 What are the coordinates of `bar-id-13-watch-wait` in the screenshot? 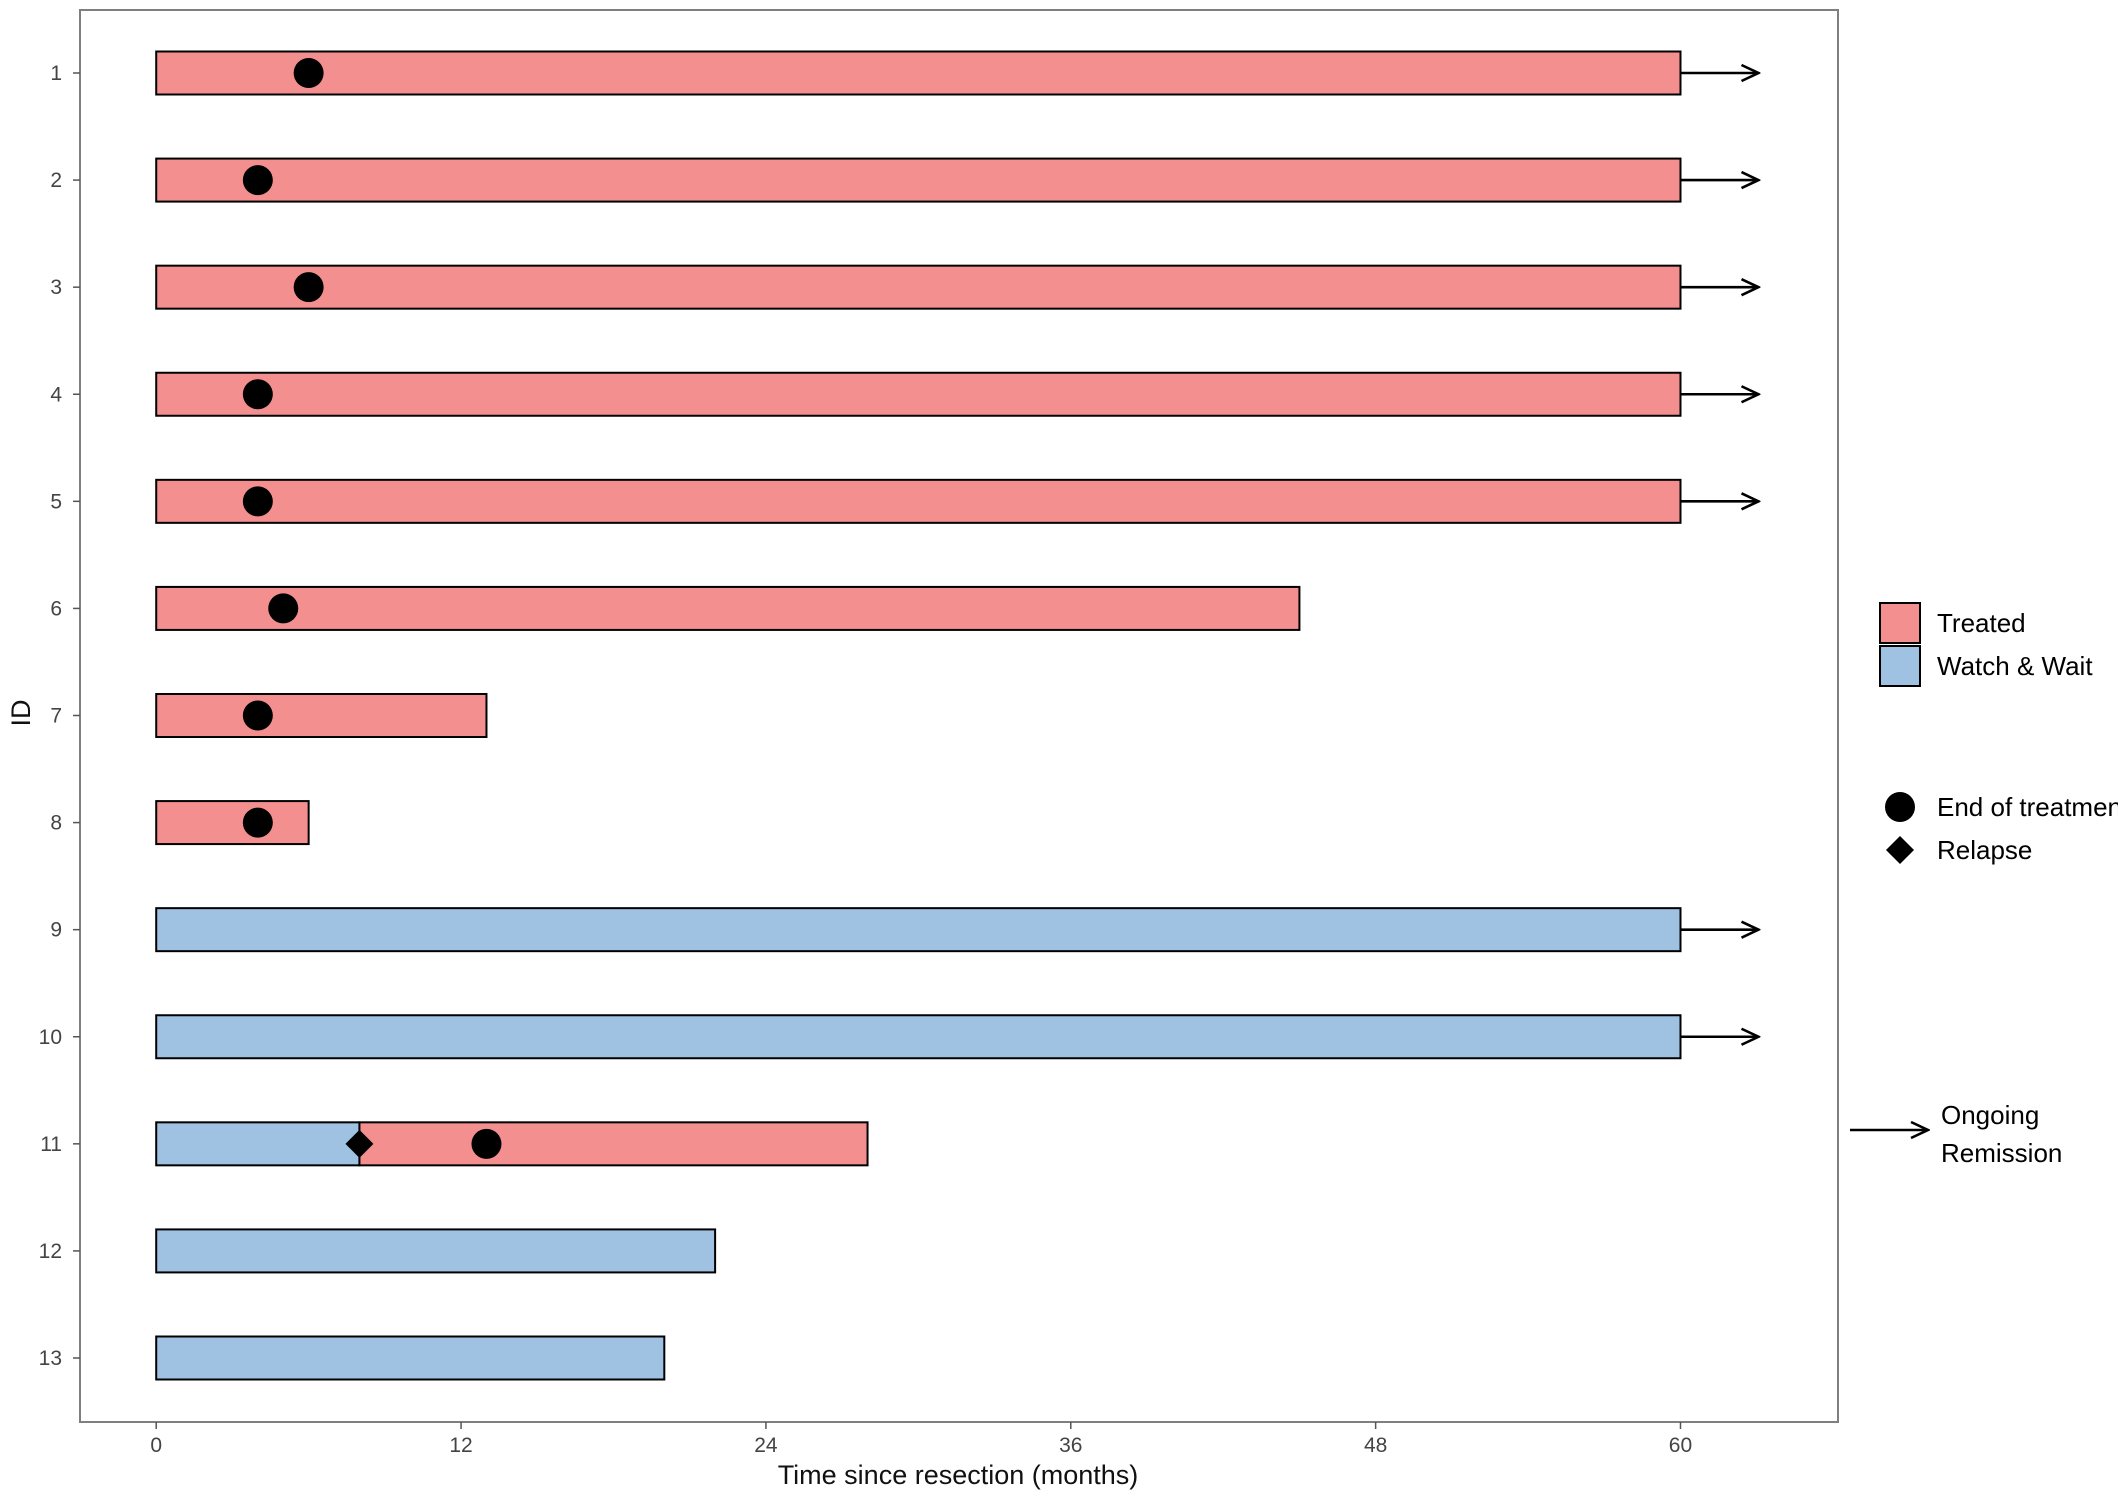 It's located at (410, 1358).